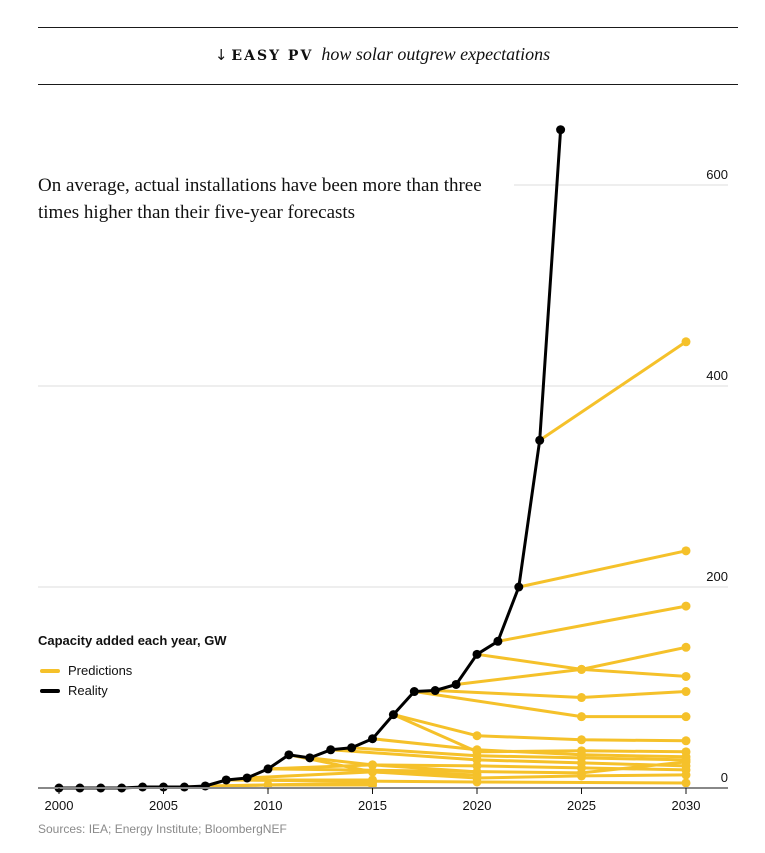  What do you see at coordinates (560, 694) in the screenshot?
I see `prediction-line-2018` at bounding box center [560, 694].